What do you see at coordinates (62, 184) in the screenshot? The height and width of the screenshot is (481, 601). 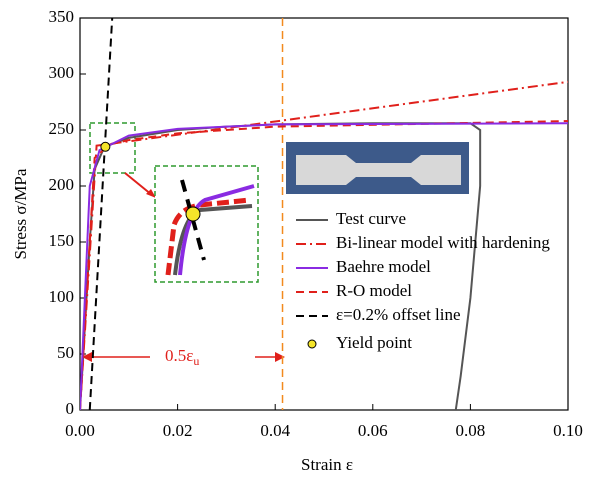 I see `y-tick-label: 200` at bounding box center [62, 184].